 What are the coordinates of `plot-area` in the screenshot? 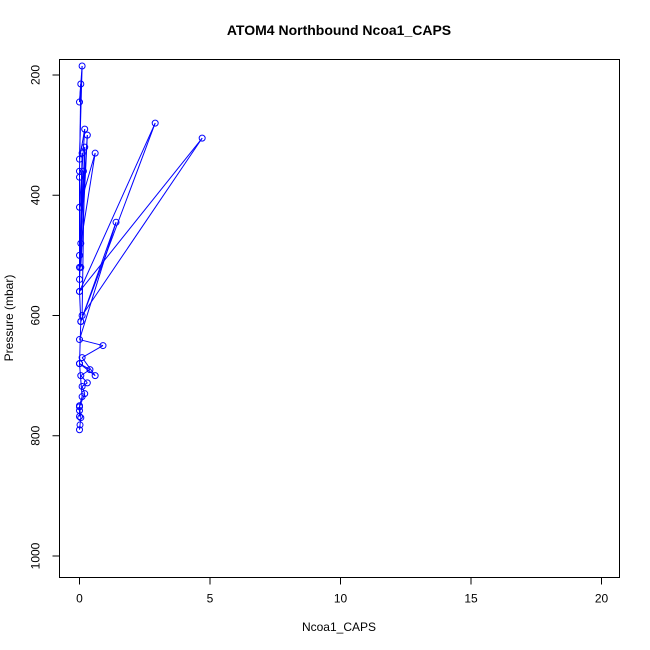 It's located at (141, 248).